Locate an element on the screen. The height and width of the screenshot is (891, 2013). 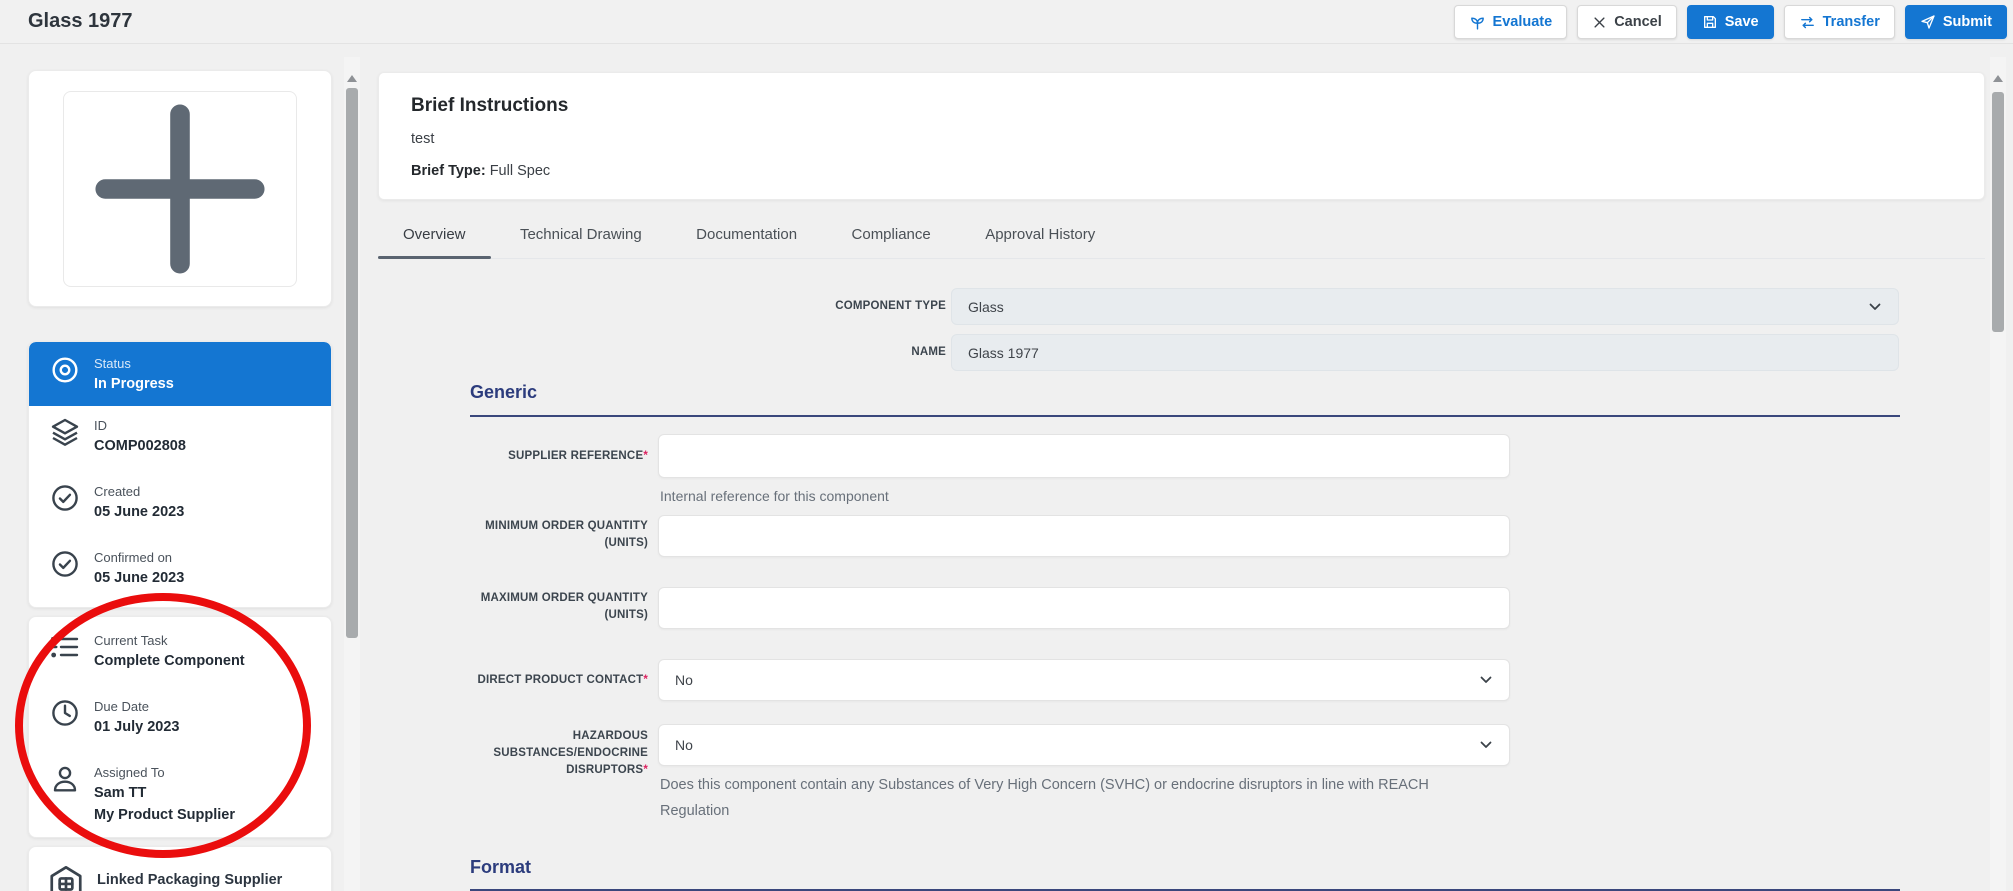
tab-compliance-label: Compliance is located at coordinates (891, 234).